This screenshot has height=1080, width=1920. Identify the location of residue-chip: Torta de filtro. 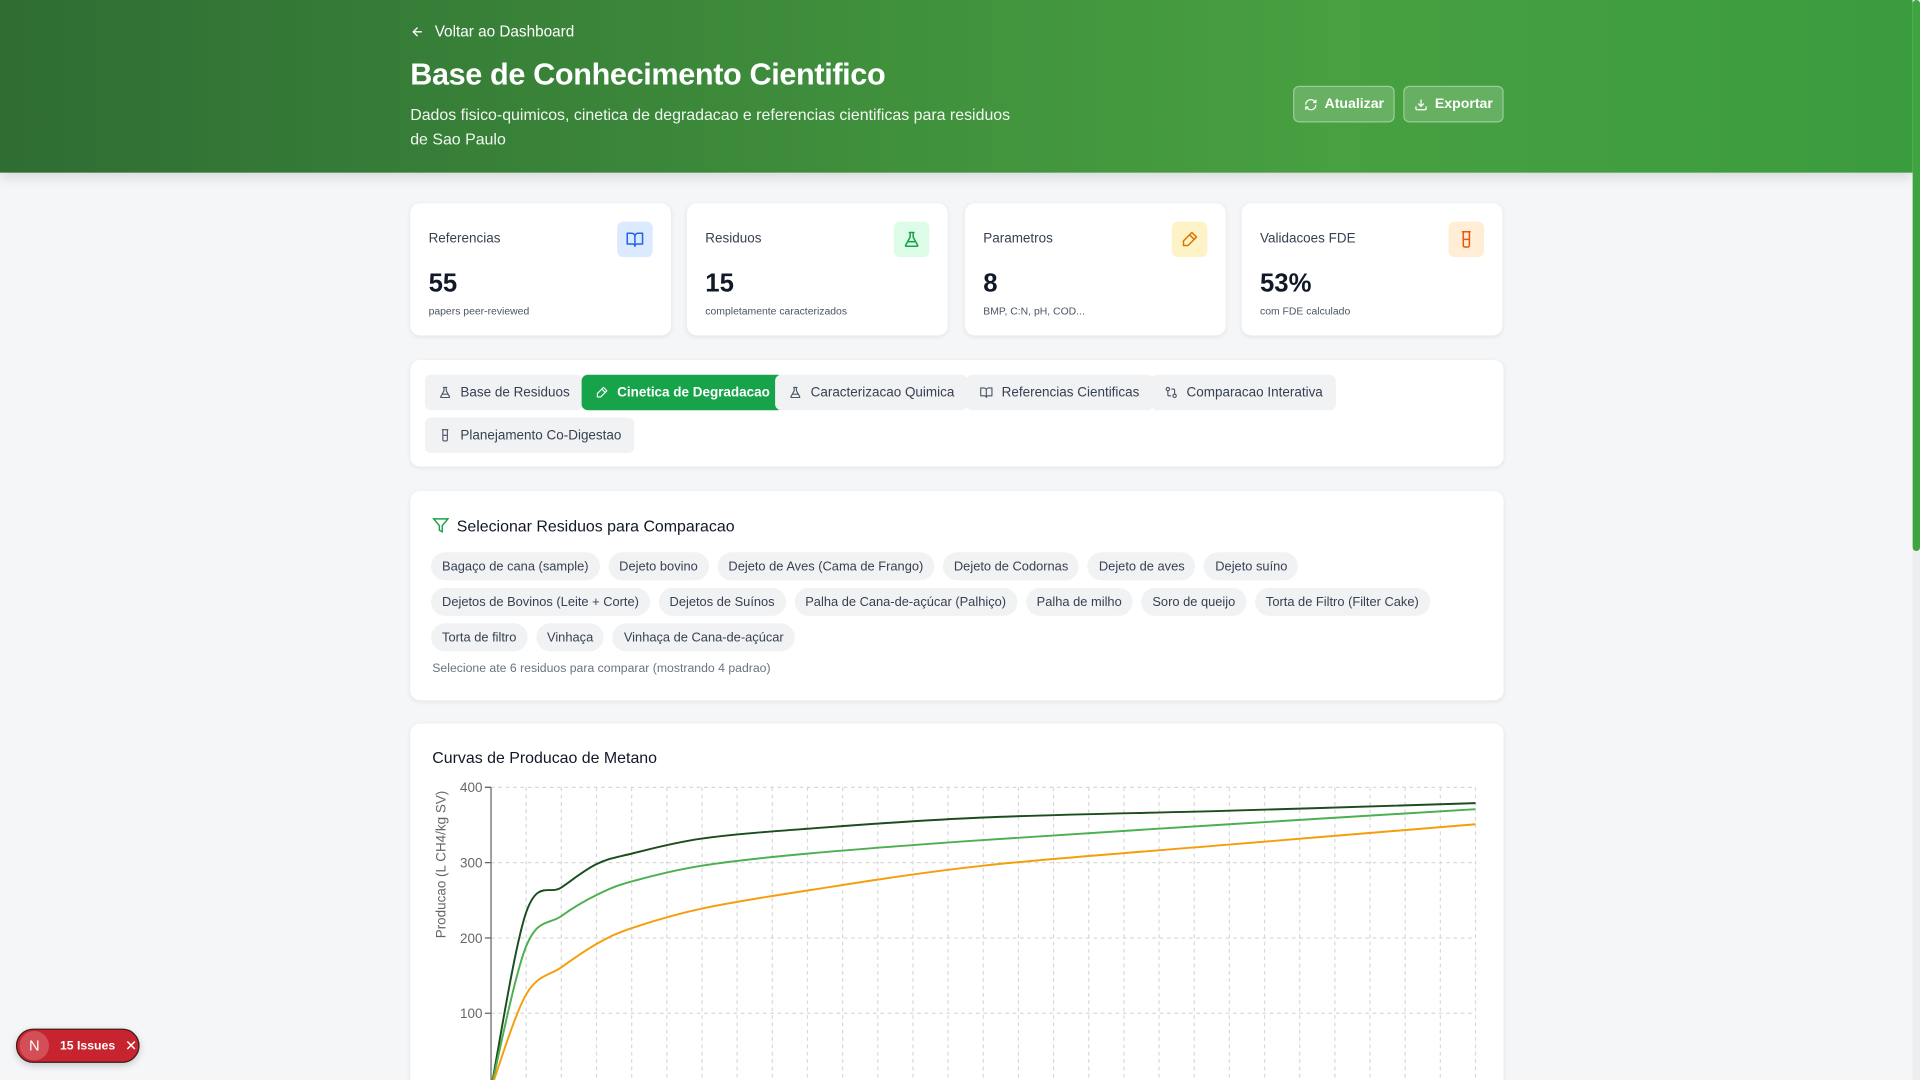
(479, 637).